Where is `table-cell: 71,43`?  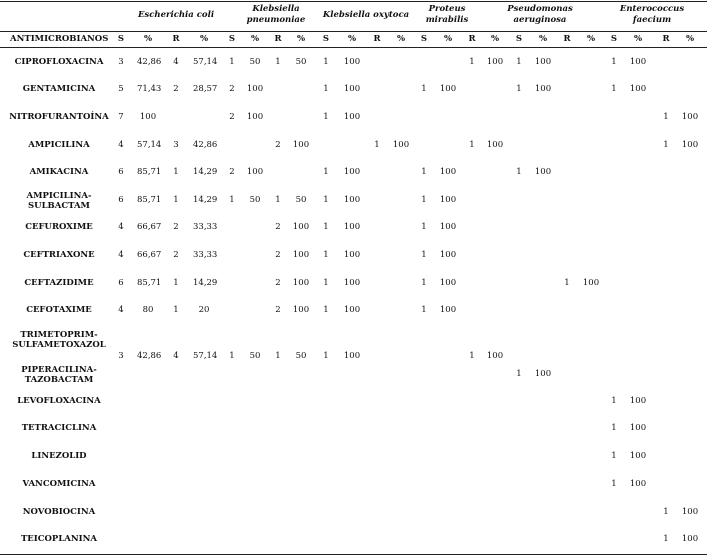 table-cell: 71,43 is located at coordinates (149, 89).